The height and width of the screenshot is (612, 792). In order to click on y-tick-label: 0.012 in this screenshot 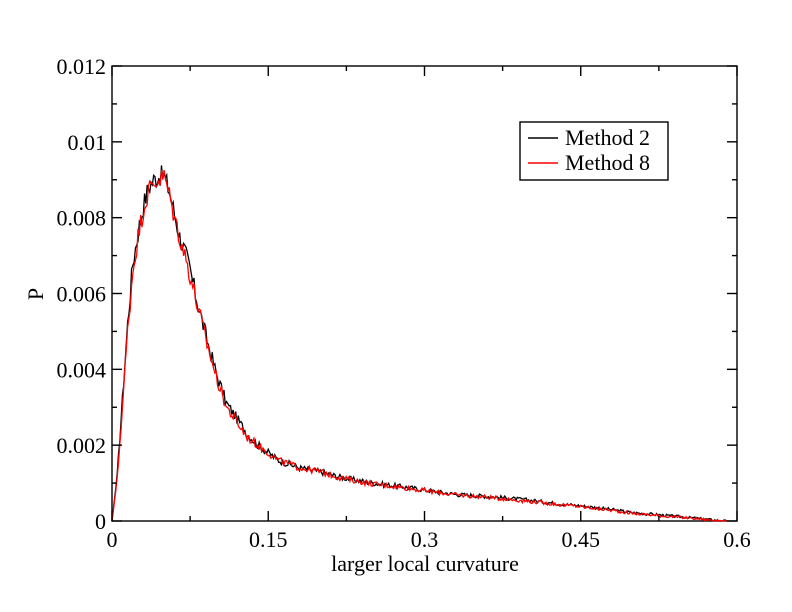, I will do `click(82, 66)`.